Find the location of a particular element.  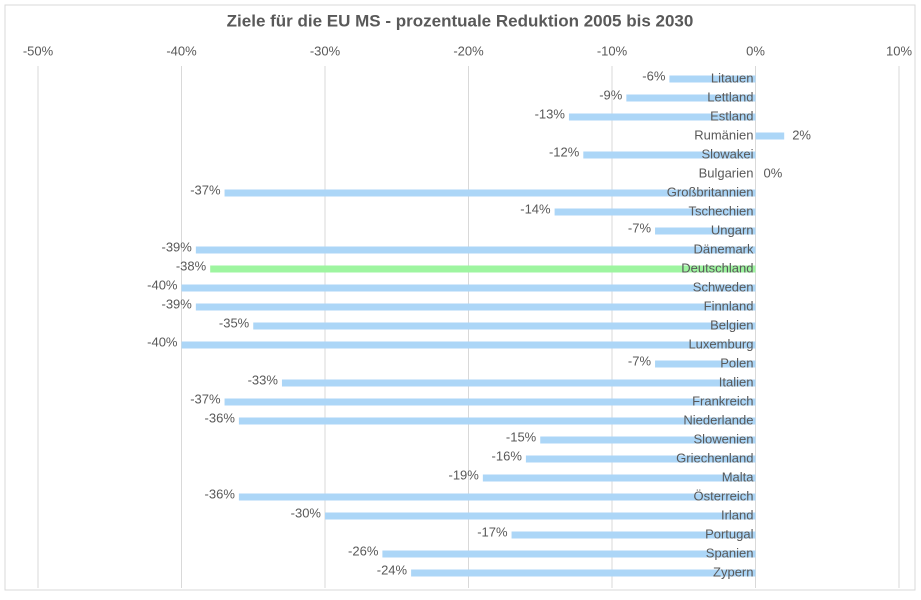

x-tick-label: -50% is located at coordinates (38, 50).